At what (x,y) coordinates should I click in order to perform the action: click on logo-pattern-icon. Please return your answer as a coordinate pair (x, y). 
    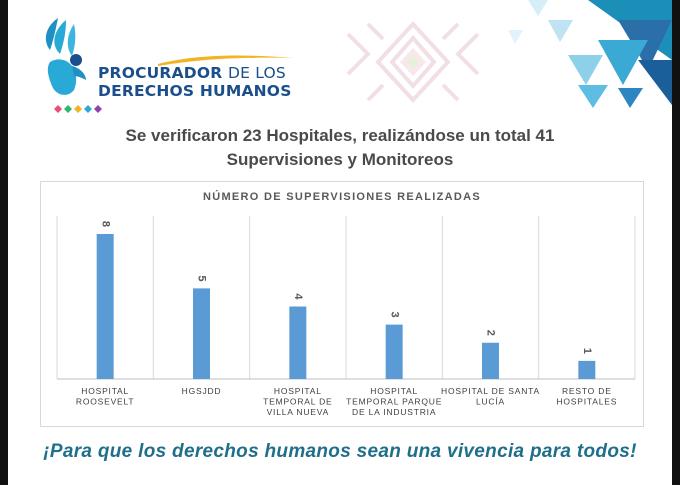
    Looking at the image, I should click on (78, 109).